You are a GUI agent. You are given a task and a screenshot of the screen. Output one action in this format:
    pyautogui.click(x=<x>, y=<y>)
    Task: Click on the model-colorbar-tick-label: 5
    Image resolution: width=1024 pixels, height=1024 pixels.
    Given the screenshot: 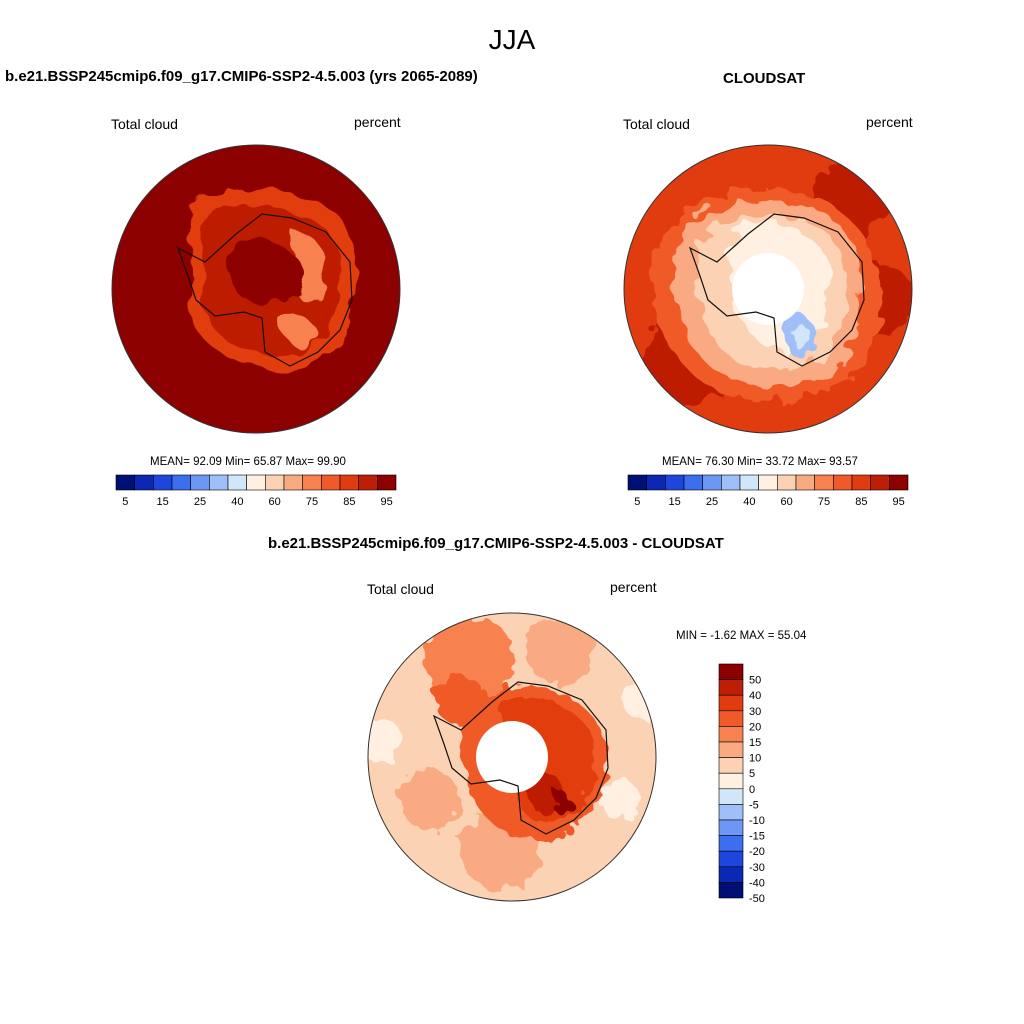 What is the action you would take?
    pyautogui.click(x=125, y=502)
    